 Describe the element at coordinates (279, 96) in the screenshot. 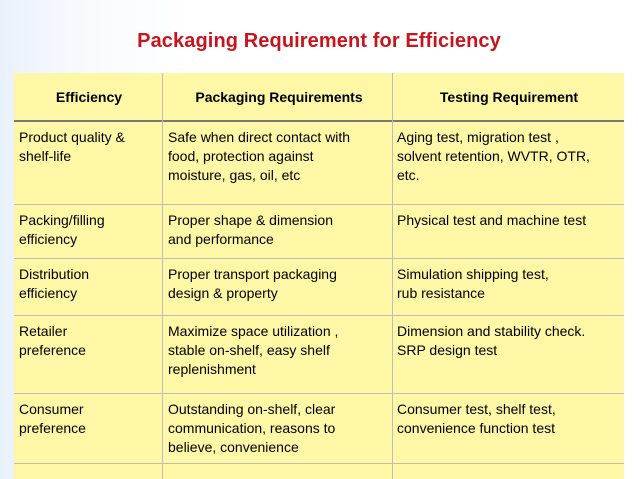

I see `header-packaging-requirements: Packaging Requirements` at that location.